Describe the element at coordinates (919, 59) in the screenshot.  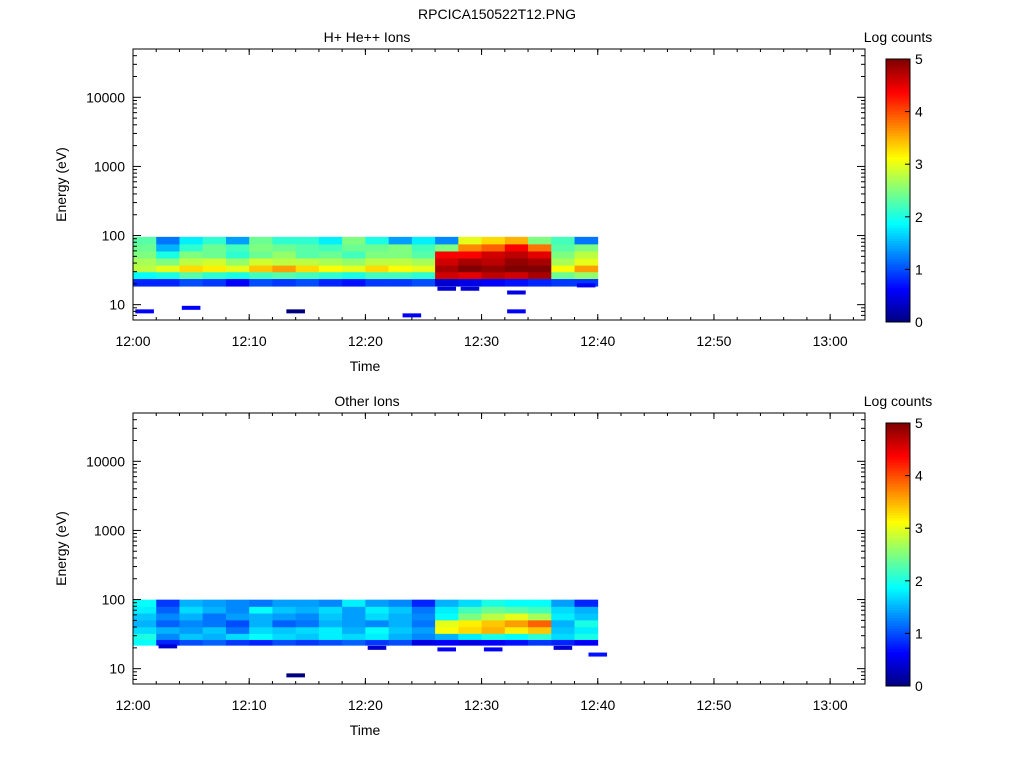
I see `colorbar-tick-label: 5` at that location.